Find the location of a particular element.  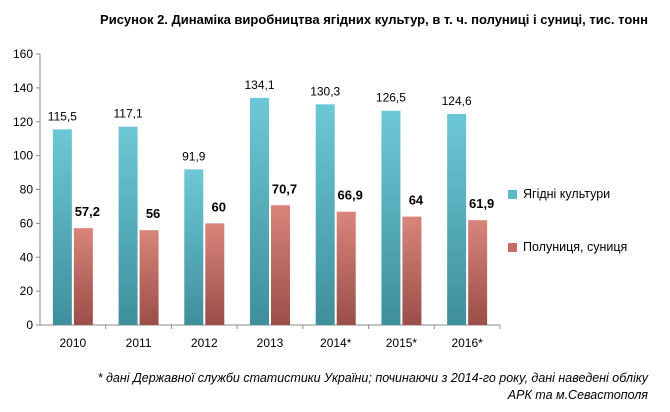

footnote-line-2: АРК та м.Севастополя is located at coordinates (577, 395).